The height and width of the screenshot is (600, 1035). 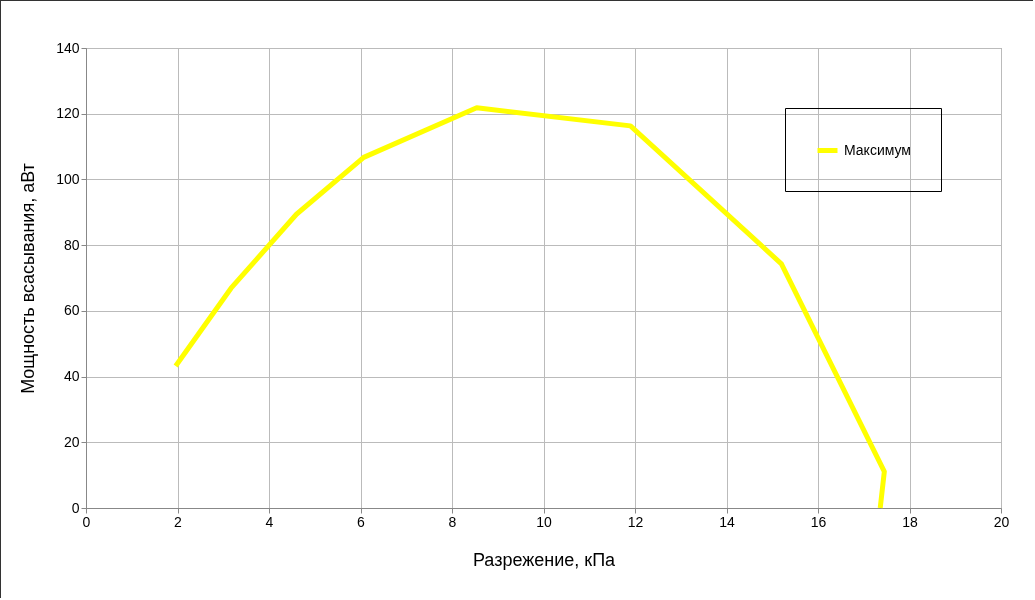 What do you see at coordinates (71, 244) in the screenshot?
I see `y-tick-label: 80` at bounding box center [71, 244].